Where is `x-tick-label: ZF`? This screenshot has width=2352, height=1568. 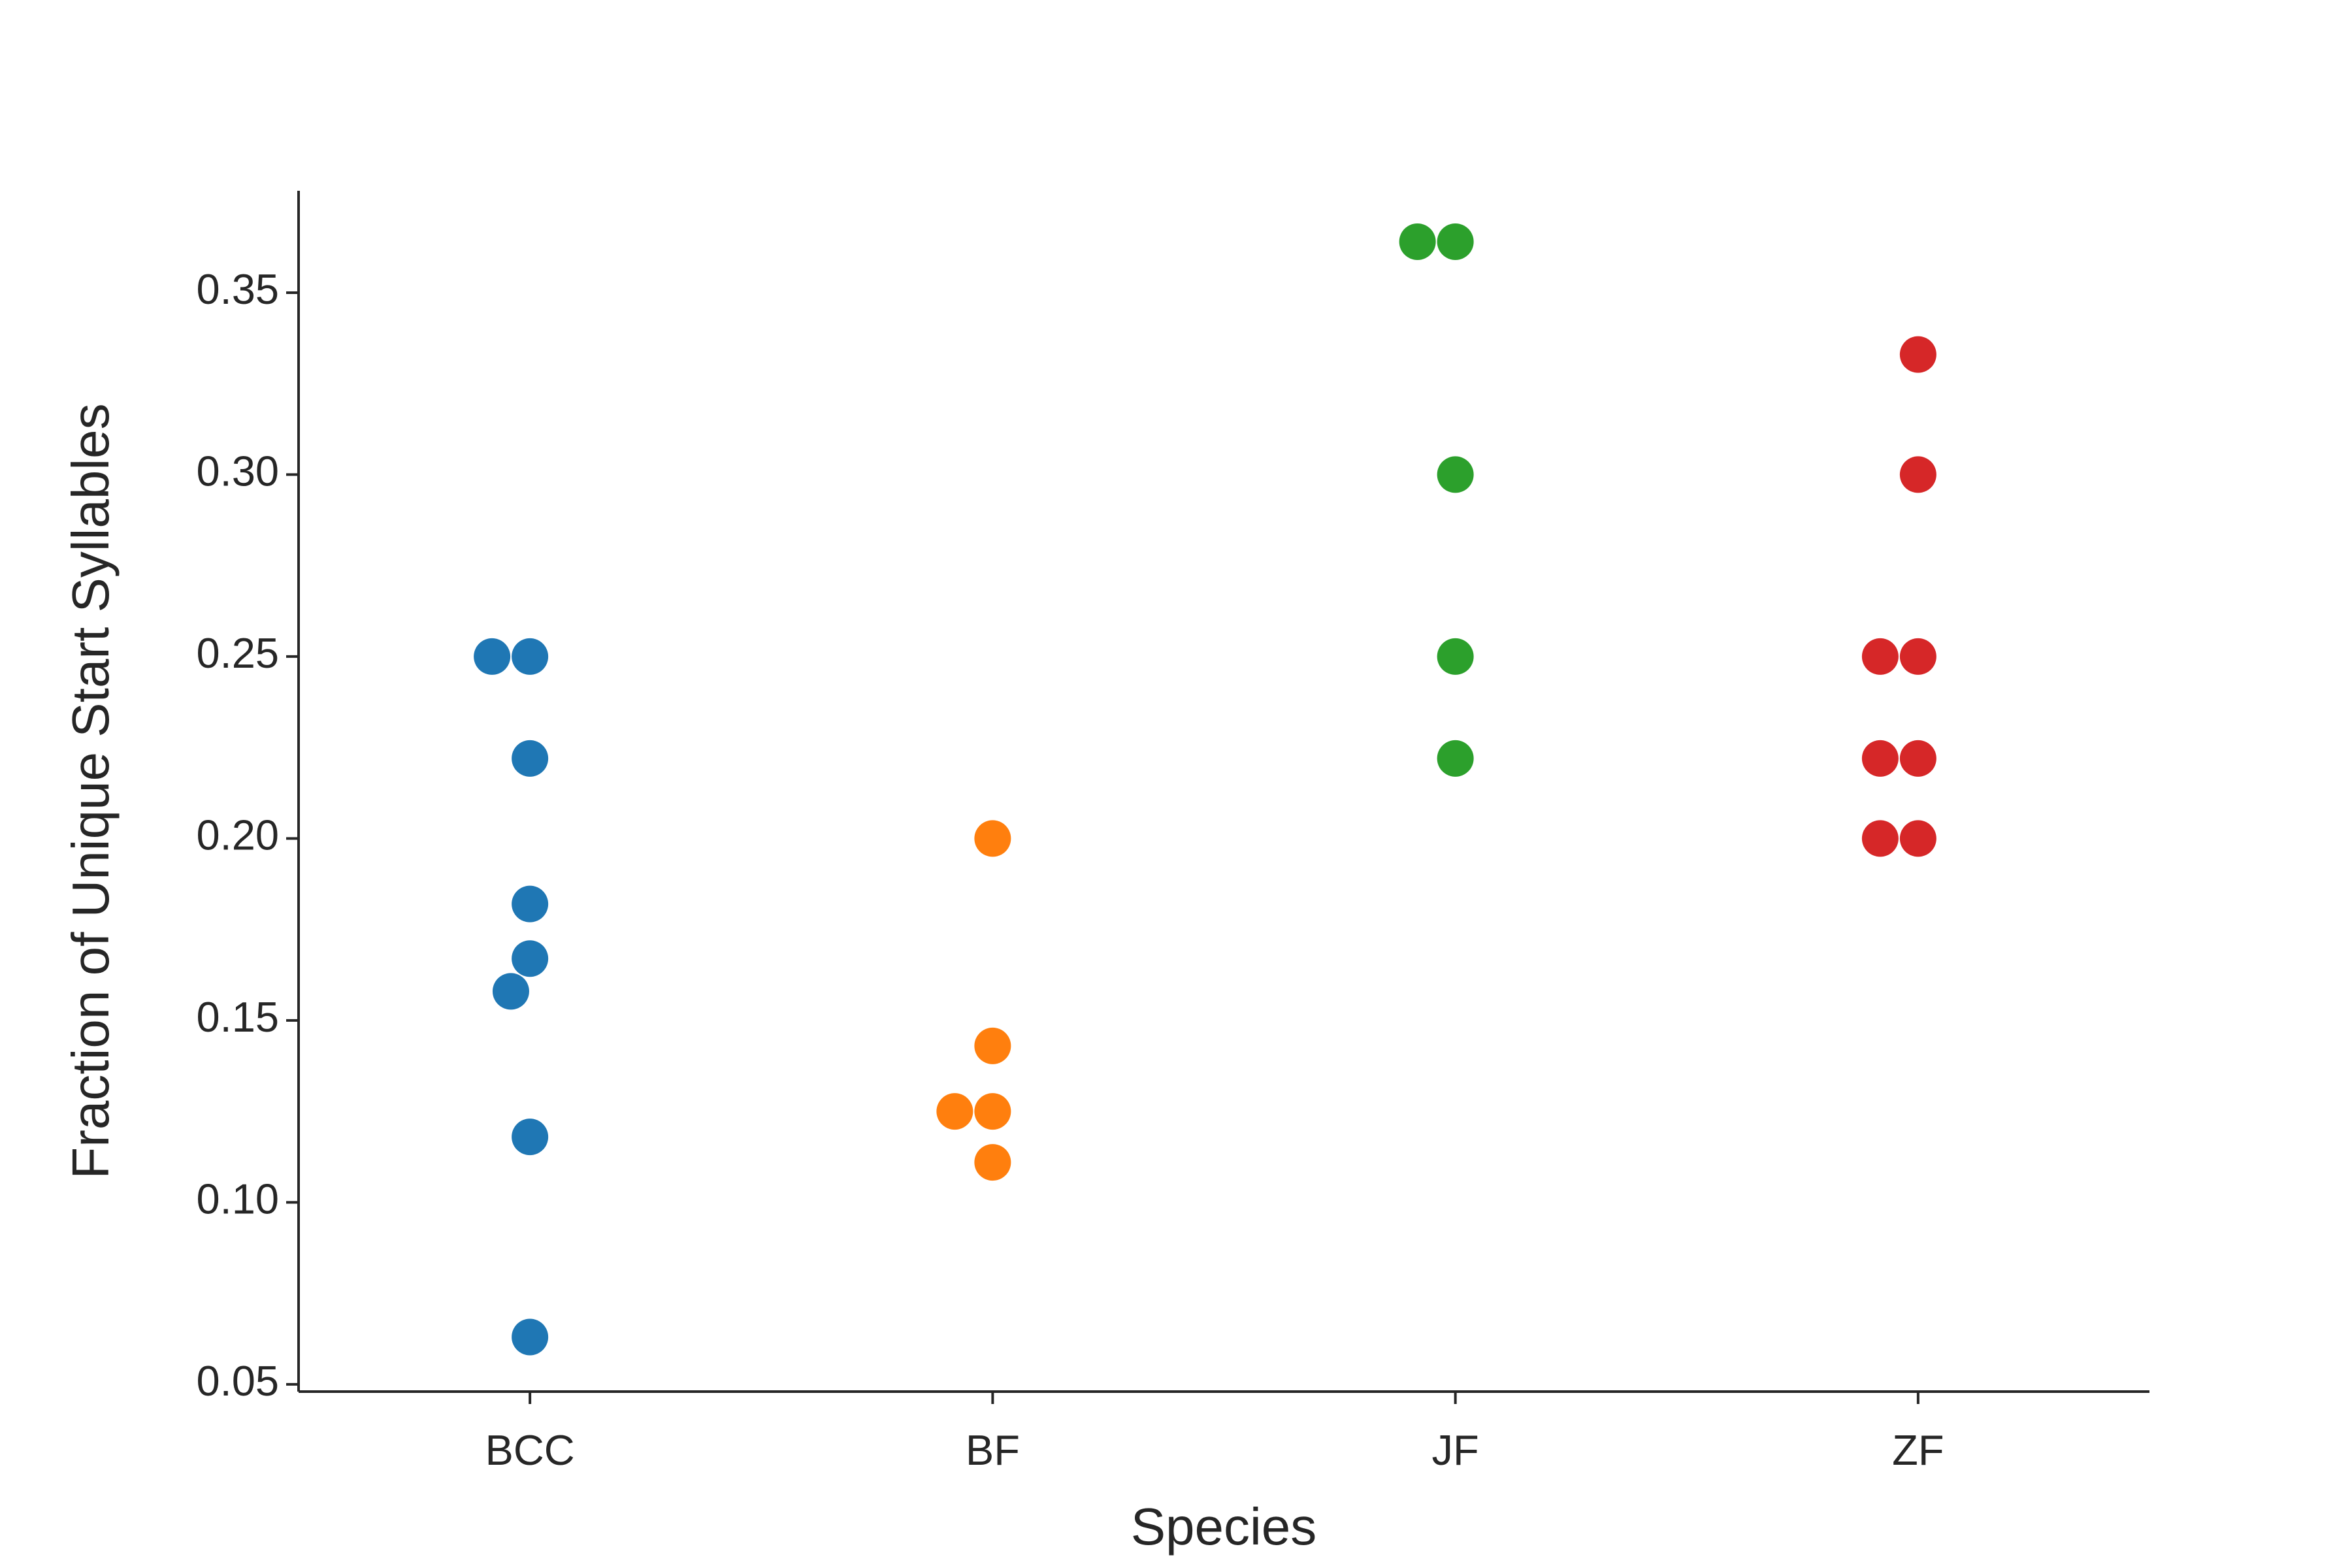
x-tick-label: ZF is located at coordinates (1918, 1450).